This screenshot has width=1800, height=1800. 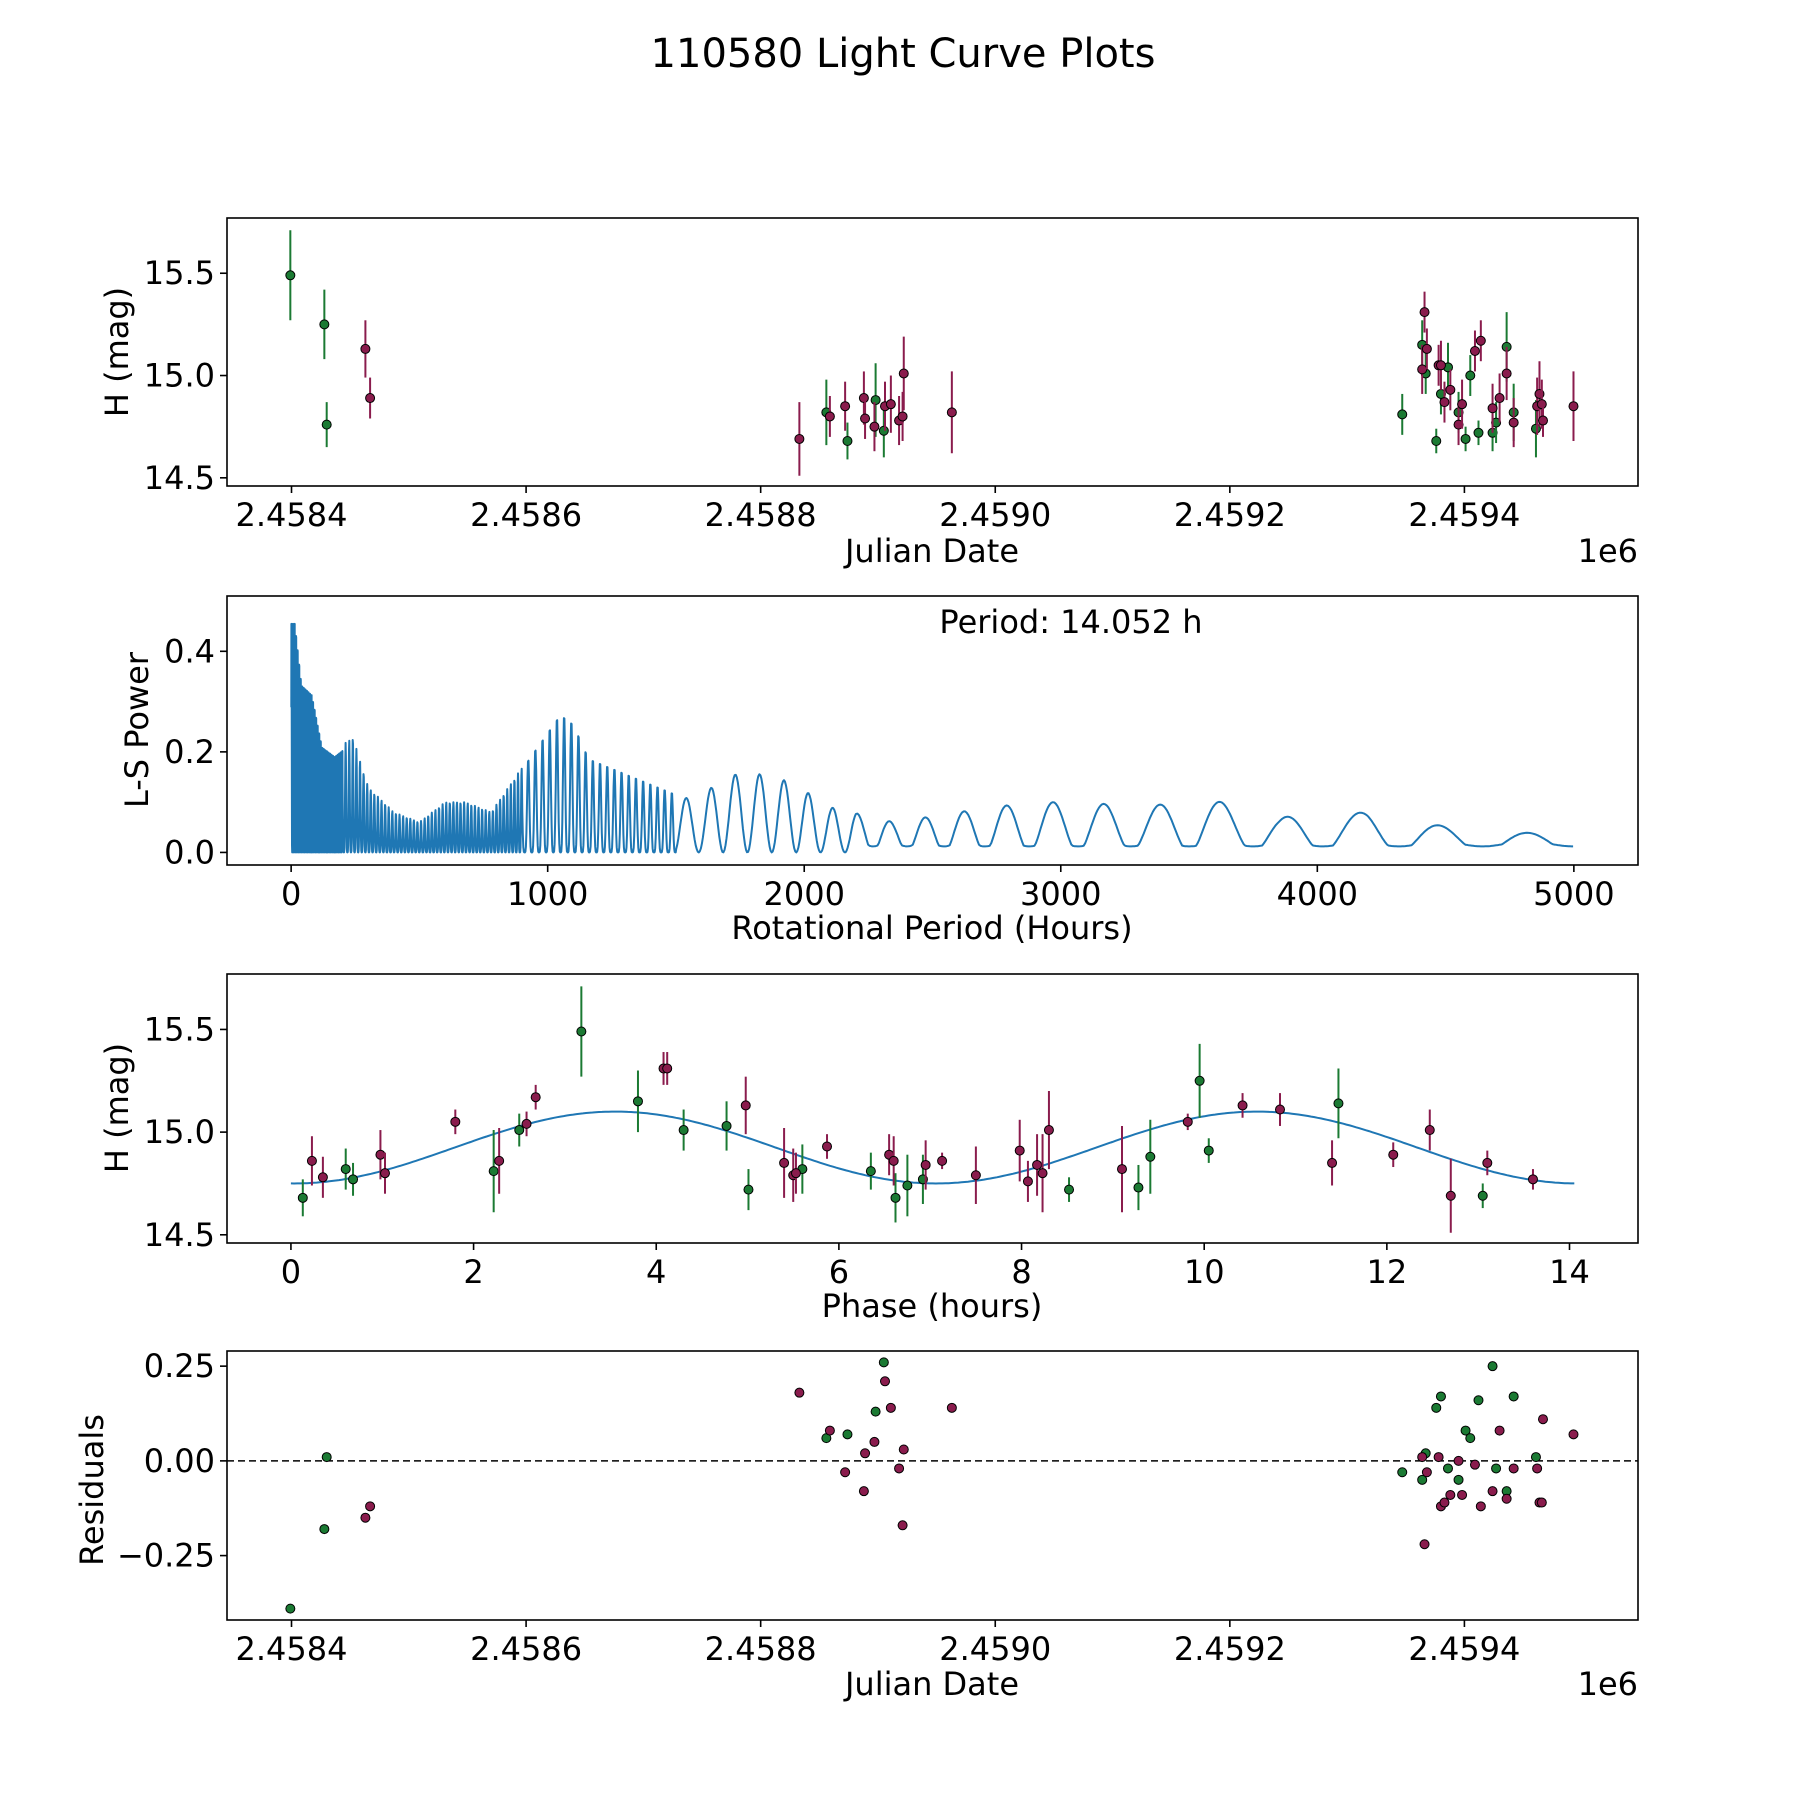 What do you see at coordinates (291, 894) in the screenshot?
I see `periodogram-xtick-label: 0` at bounding box center [291, 894].